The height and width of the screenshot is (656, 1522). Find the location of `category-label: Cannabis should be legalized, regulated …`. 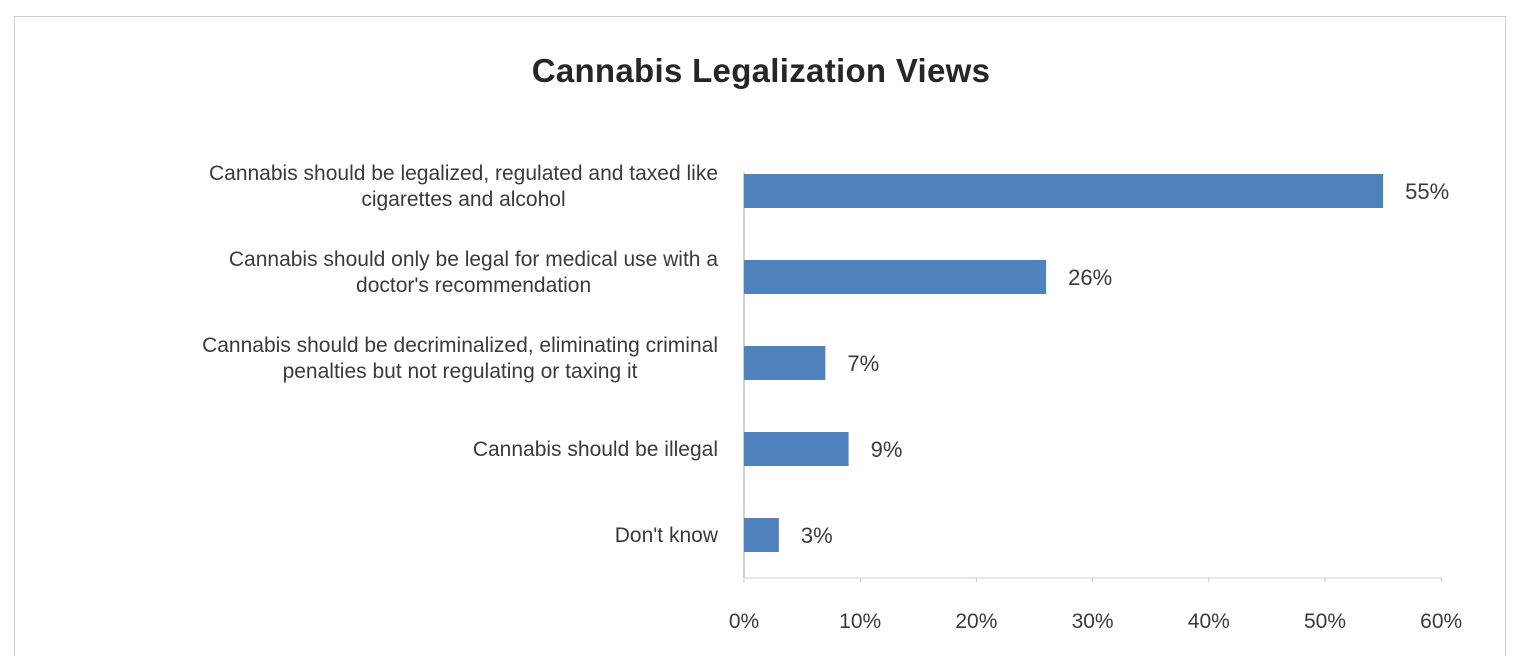

category-label: Cannabis should be legalized, regulated … is located at coordinates (463, 173).